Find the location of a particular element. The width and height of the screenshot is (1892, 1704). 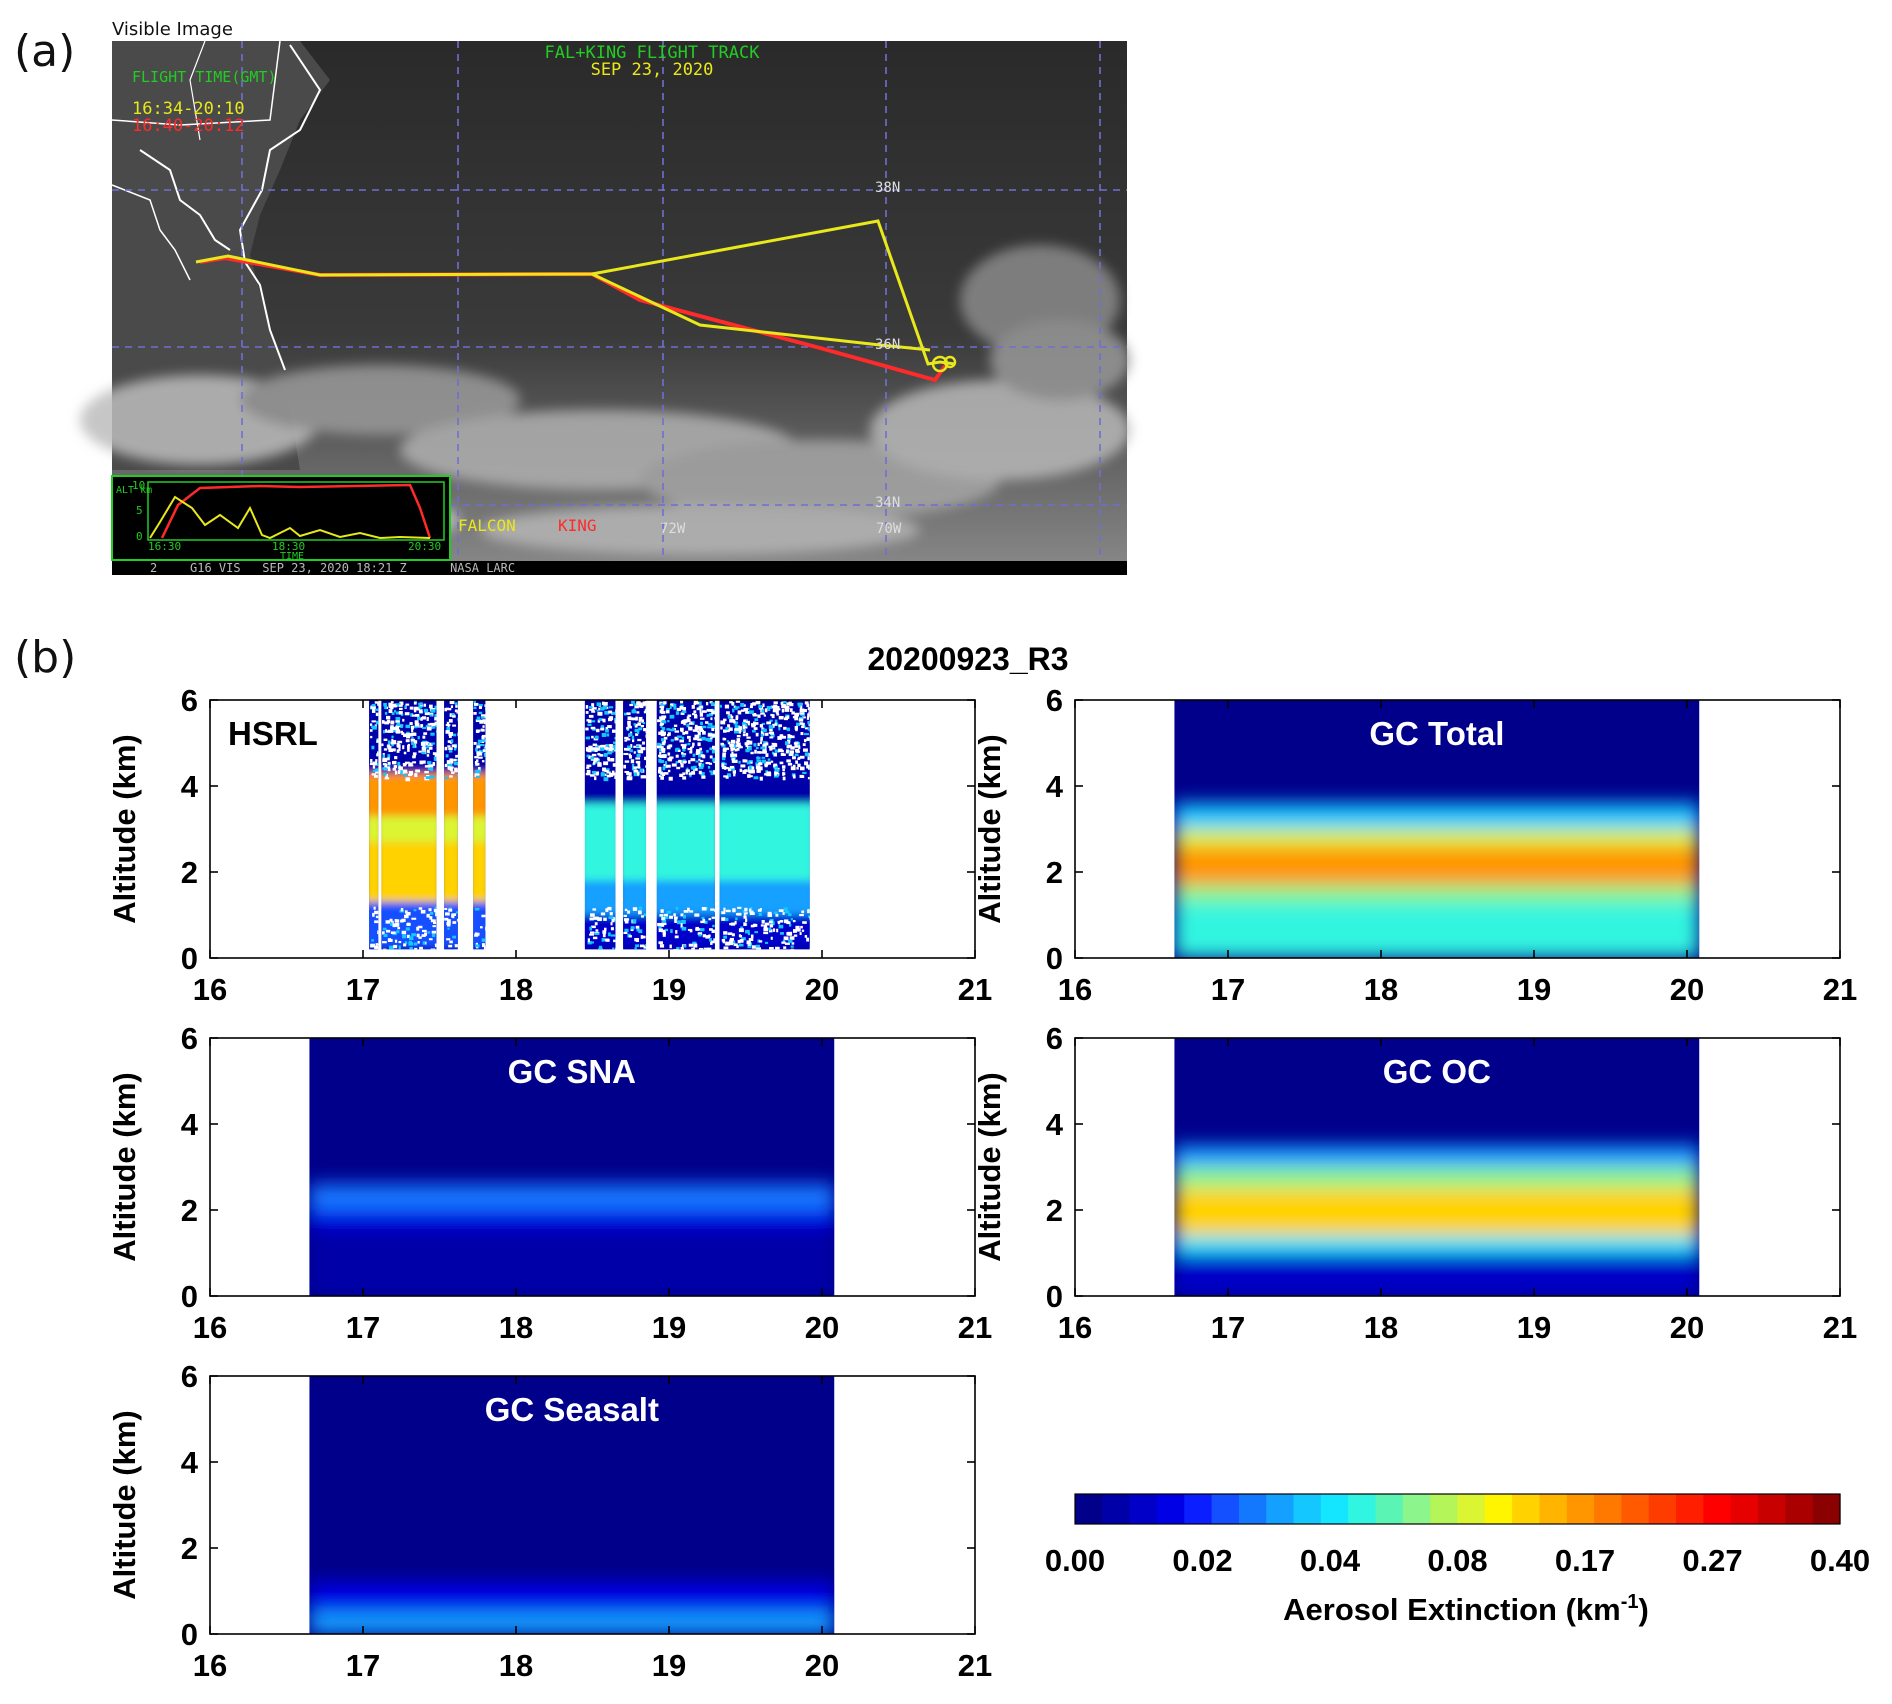

colorbar-label: Aerosol Extinction (km-1) is located at coordinates (1466, 1609).